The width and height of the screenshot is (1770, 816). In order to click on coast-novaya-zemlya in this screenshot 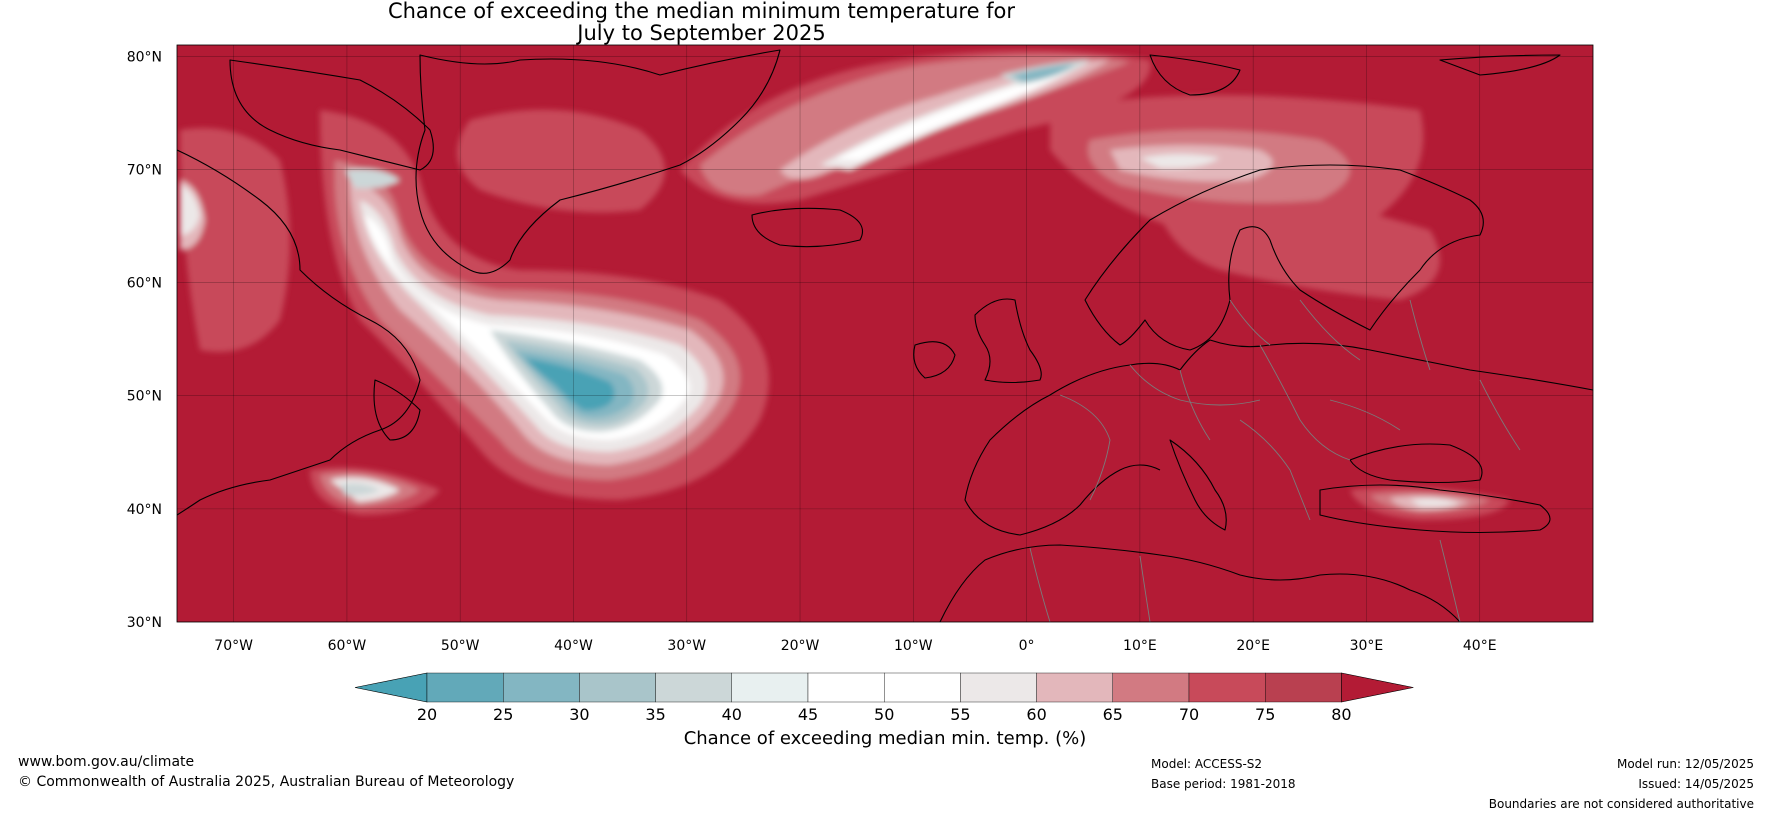, I will do `click(1500, 65)`.